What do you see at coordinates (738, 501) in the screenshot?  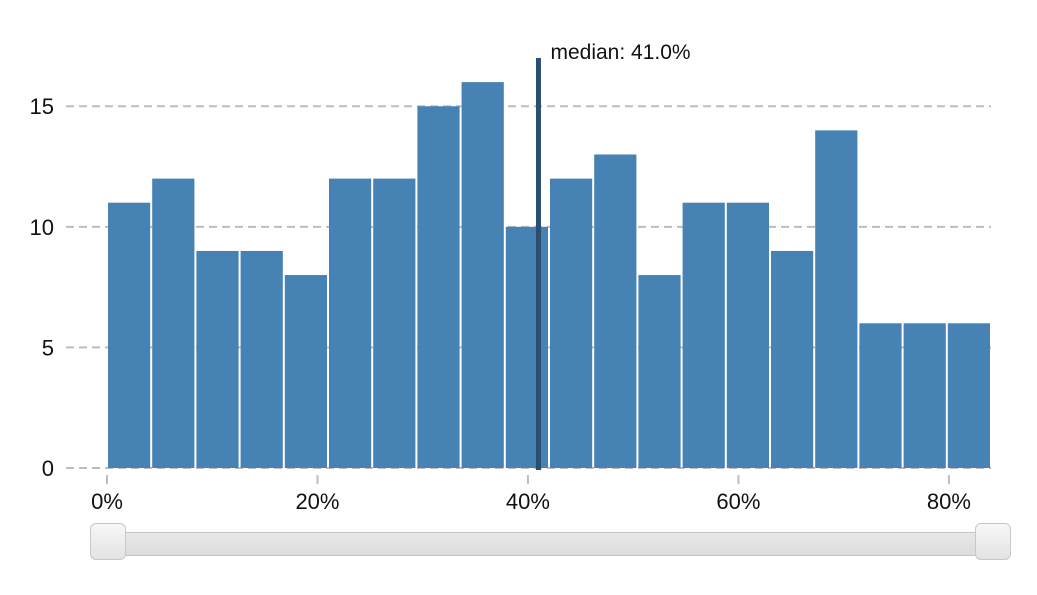 I see `x-tick-label: 60%` at bounding box center [738, 501].